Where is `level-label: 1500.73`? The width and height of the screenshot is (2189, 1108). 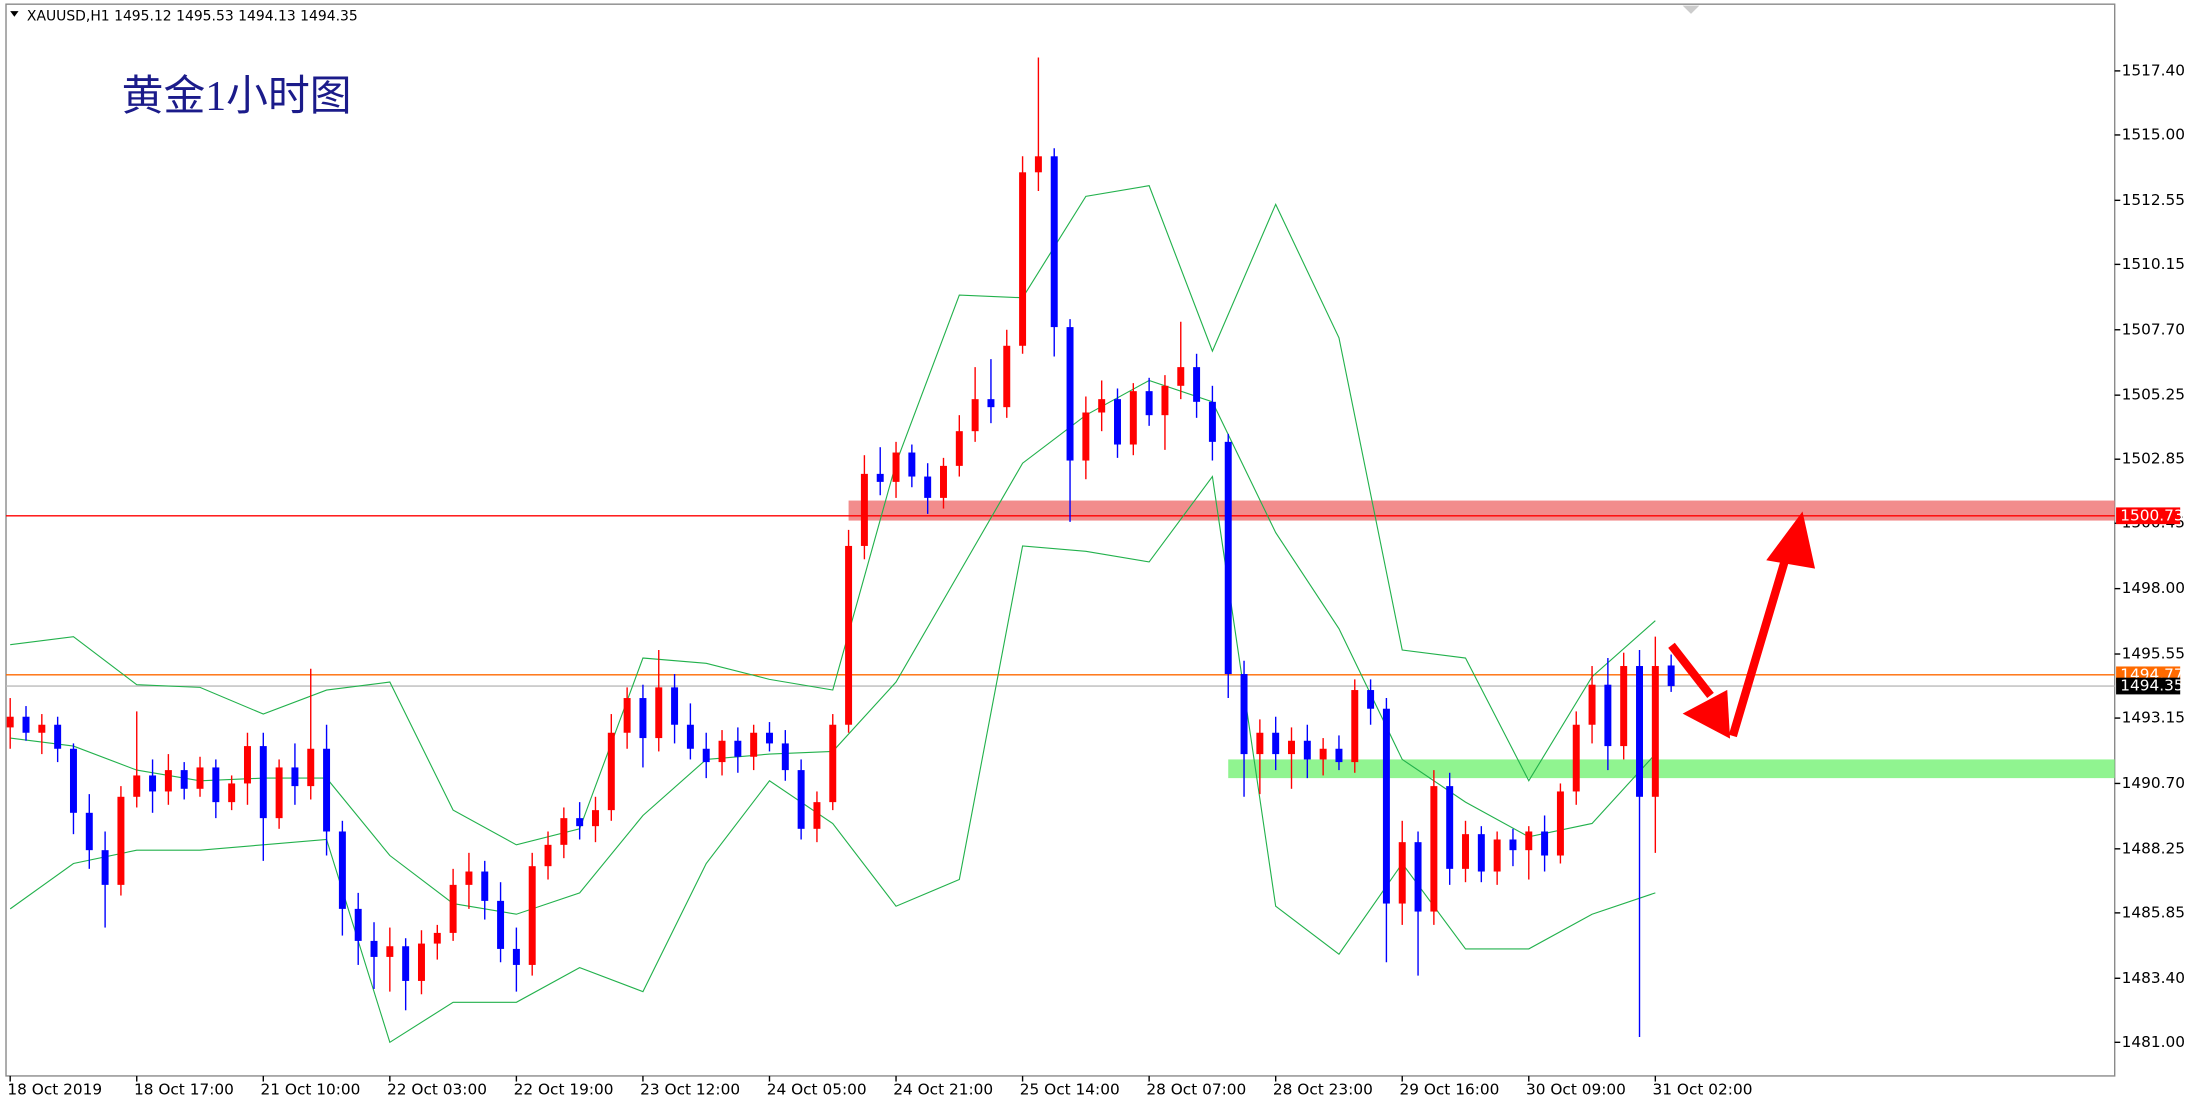
level-label: 1500.73 is located at coordinates (2151, 515).